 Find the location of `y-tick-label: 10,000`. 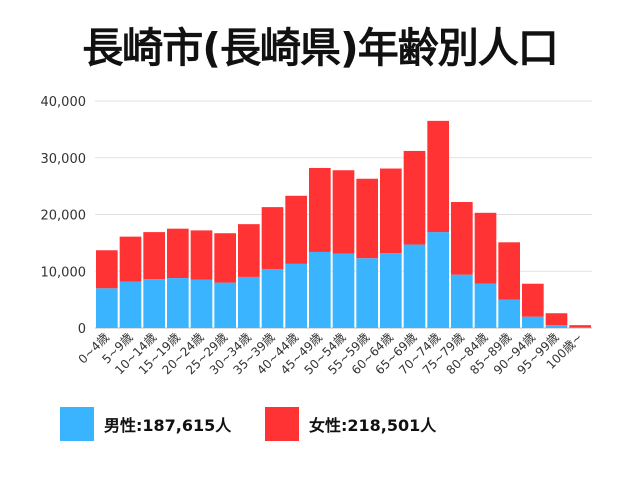

y-tick-label: 10,000 is located at coordinates (64, 272).